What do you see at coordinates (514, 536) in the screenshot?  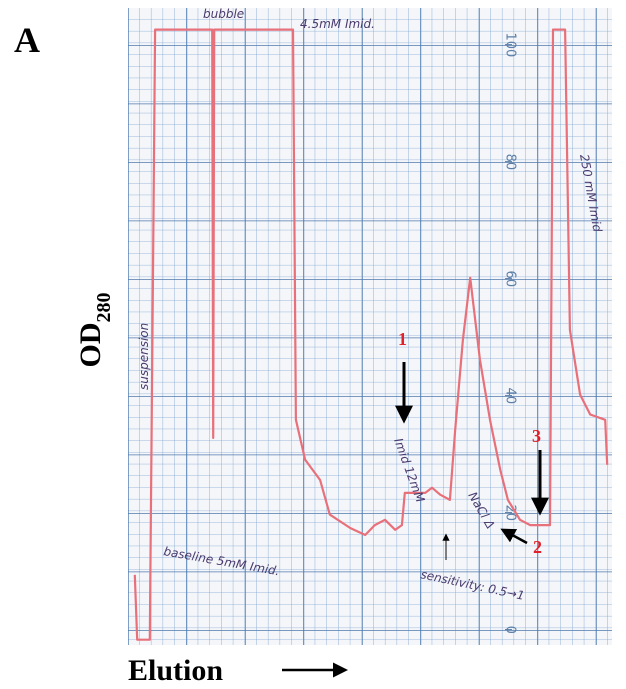 I see `arrow` at bounding box center [514, 536].